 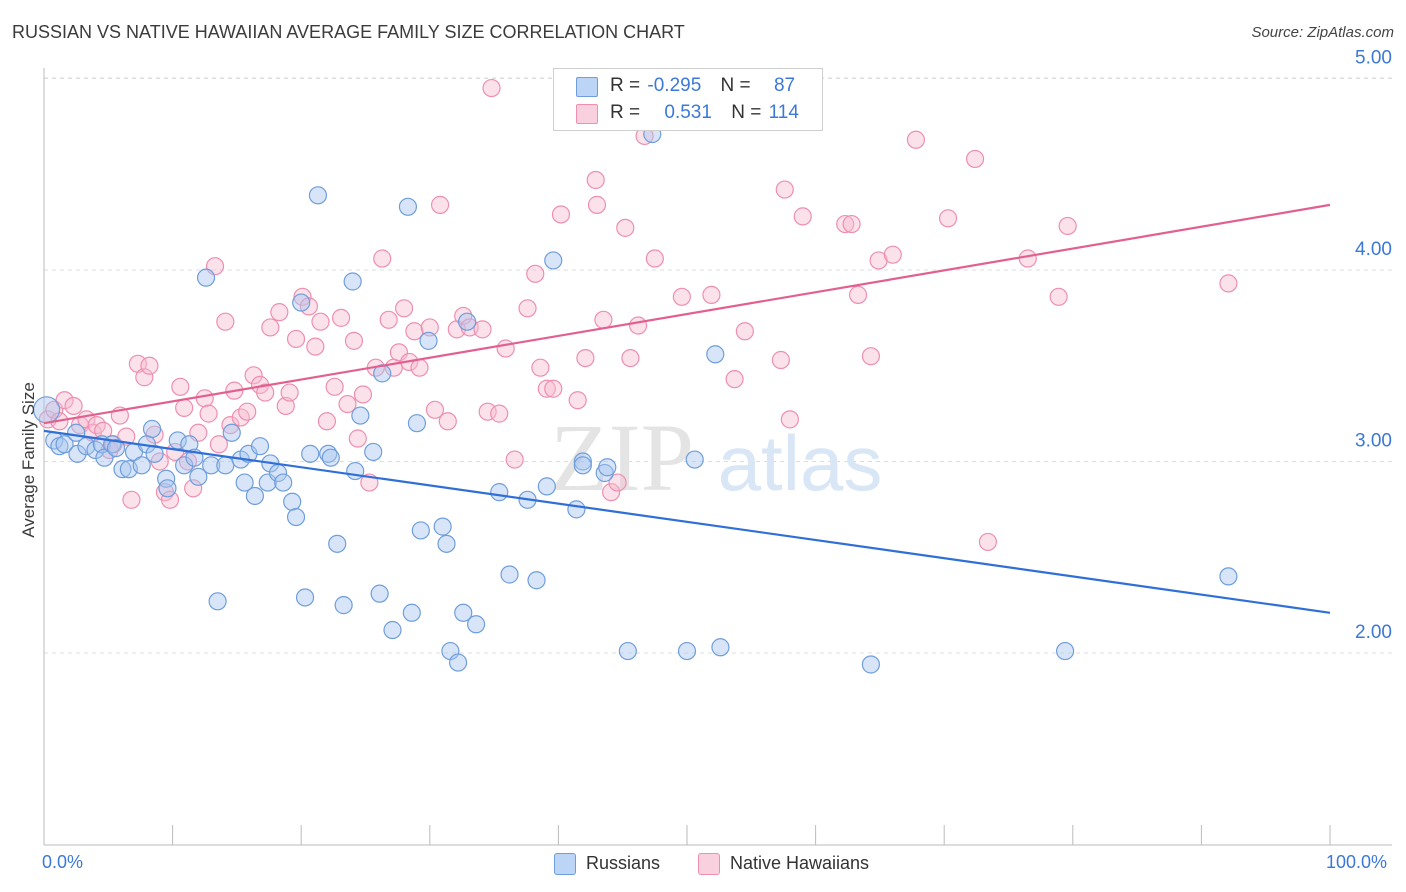 I want to click on y-tick-labels: 2.00 3.00 4.00 5.00, so click(x=1373, y=346).